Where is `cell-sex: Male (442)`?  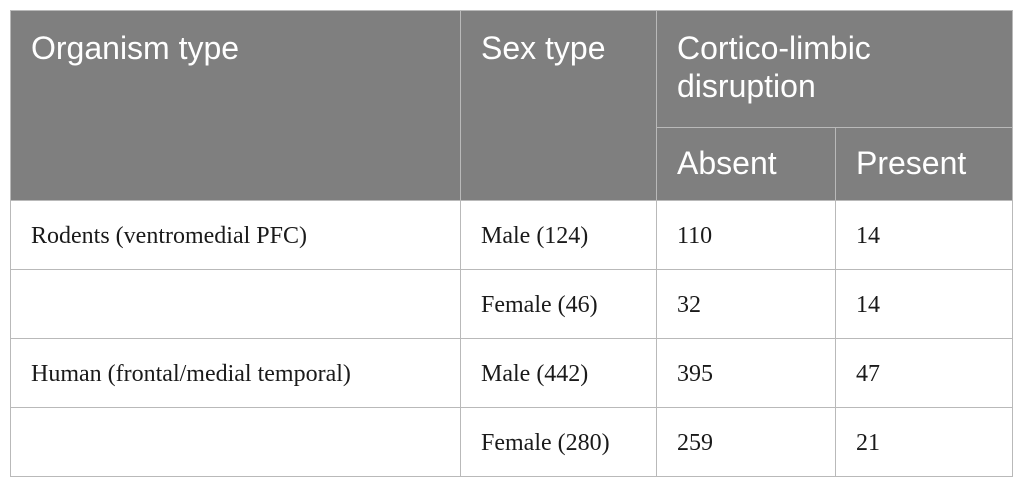 cell-sex: Male (442) is located at coordinates (558, 373).